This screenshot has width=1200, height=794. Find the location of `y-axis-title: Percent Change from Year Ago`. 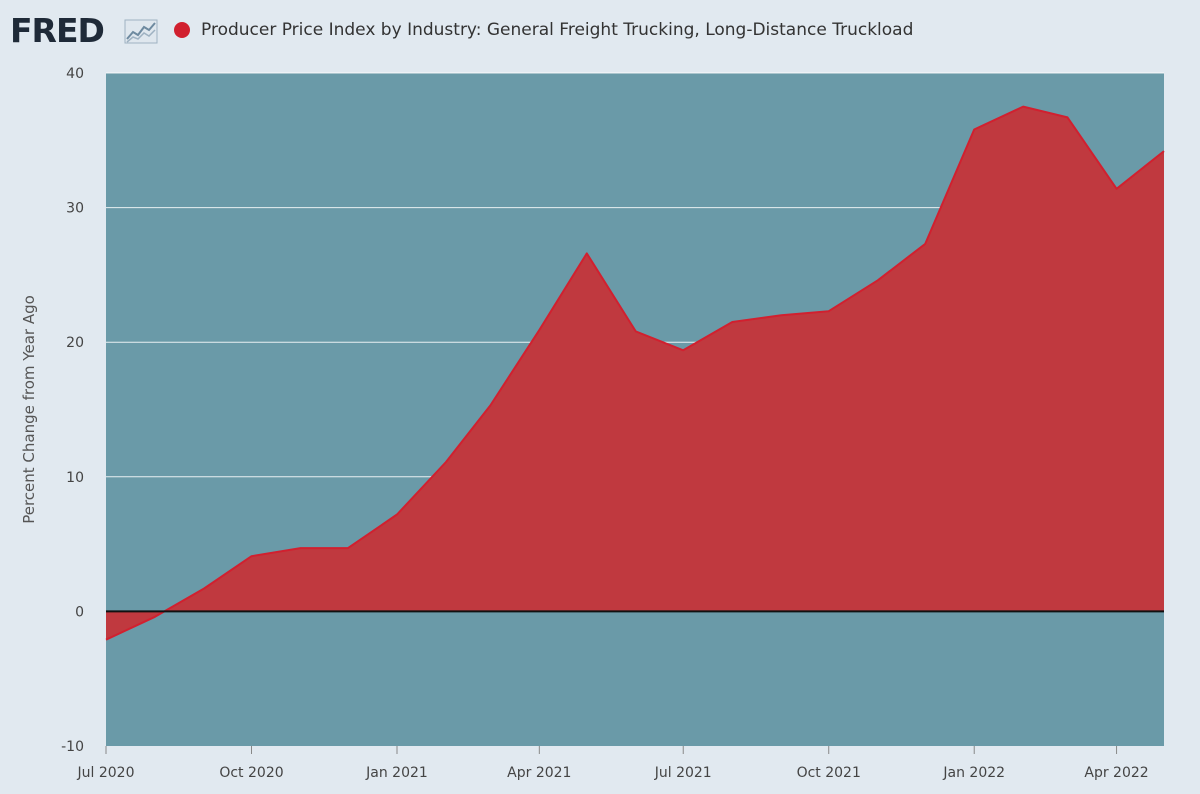

y-axis-title: Percent Change from Year Ago is located at coordinates (29, 409).